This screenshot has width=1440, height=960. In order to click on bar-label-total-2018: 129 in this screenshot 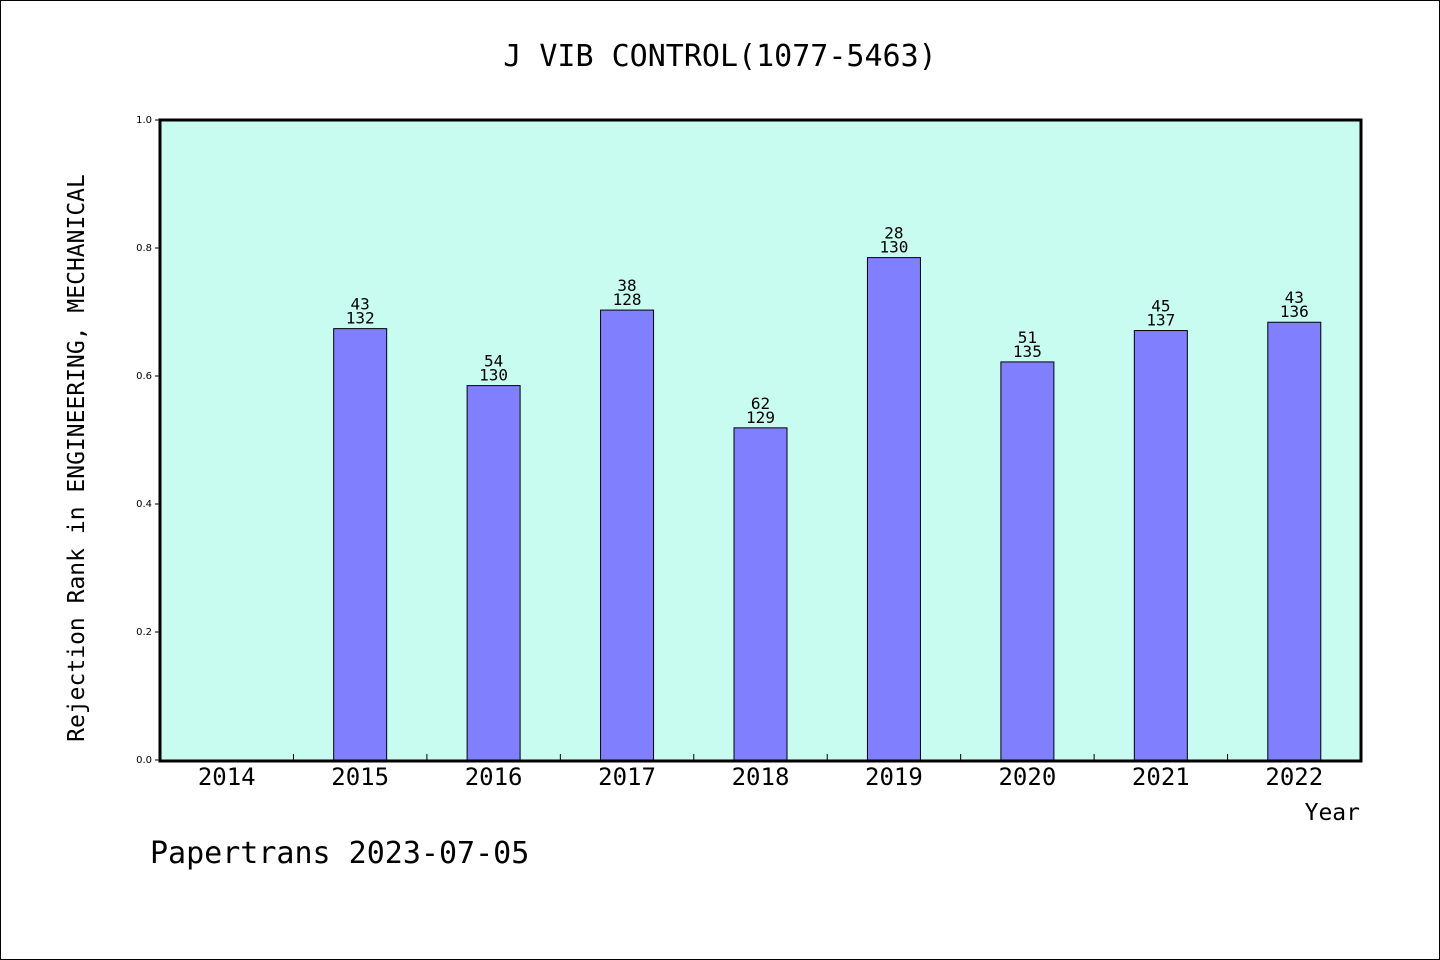, I will do `click(760, 417)`.